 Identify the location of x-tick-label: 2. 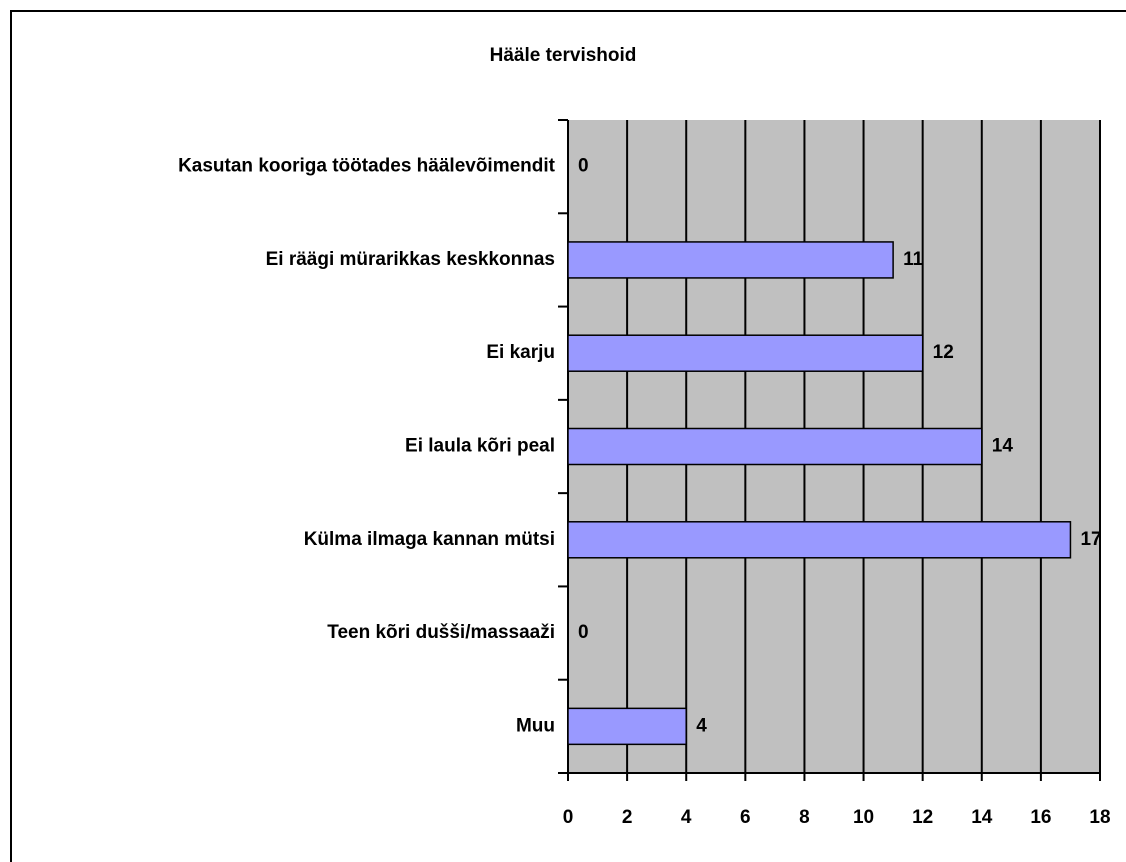
(627, 817).